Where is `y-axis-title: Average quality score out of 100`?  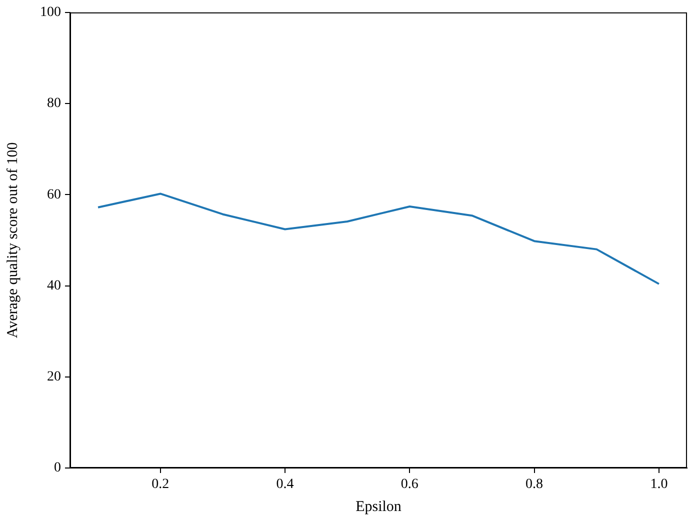
y-axis-title: Average quality score out of 100 is located at coordinates (12, 240).